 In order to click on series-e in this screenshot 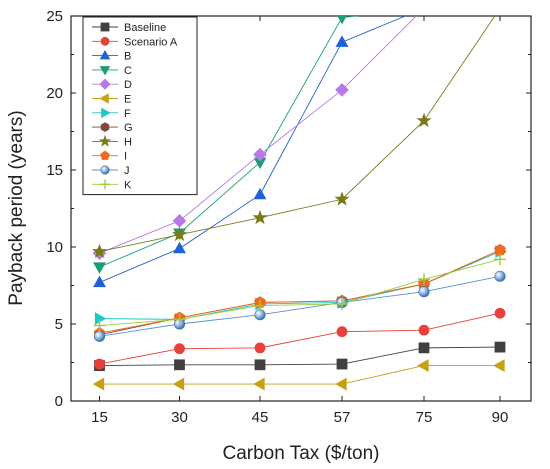, I will do `click(298, 375)`.